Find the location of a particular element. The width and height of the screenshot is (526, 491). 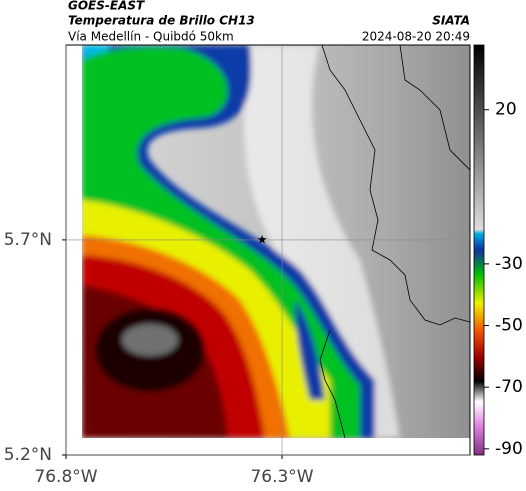

y-tick-label: 5.2°N is located at coordinates (28, 455).